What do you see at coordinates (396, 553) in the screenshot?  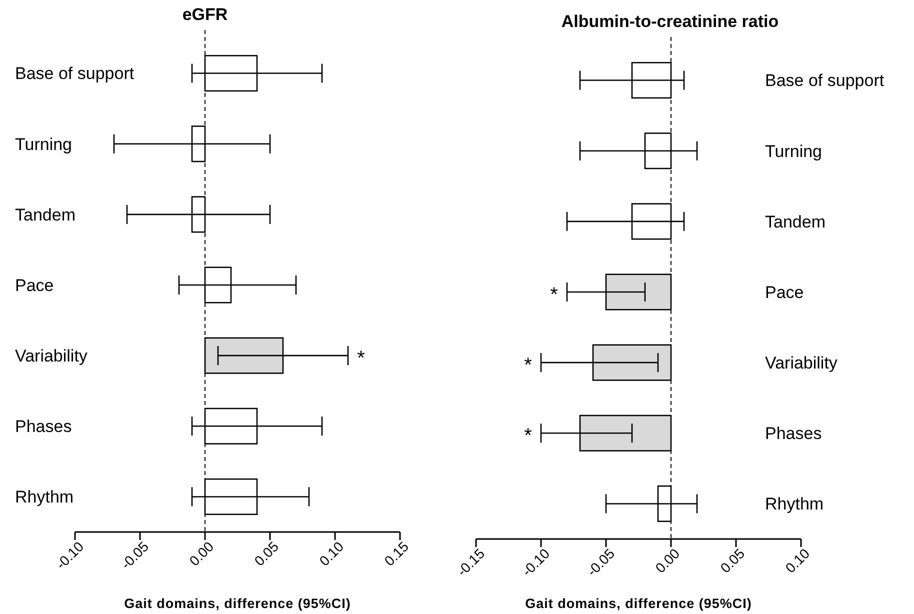 I see `x-tick-label: 0.15` at bounding box center [396, 553].